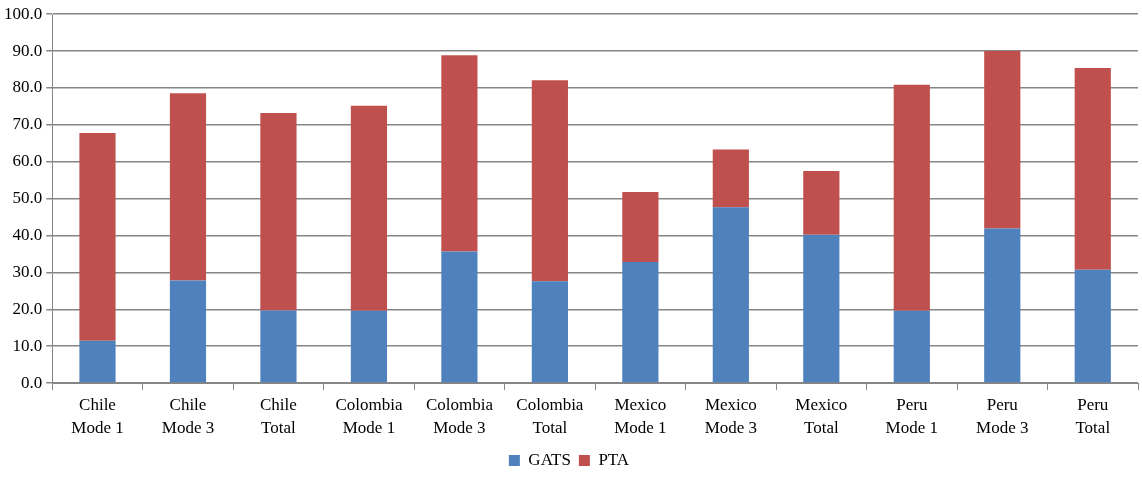 This screenshot has width=1142, height=479. Describe the element at coordinates (278, 416) in the screenshot. I see `x-tick-label: Chile Total` at that location.